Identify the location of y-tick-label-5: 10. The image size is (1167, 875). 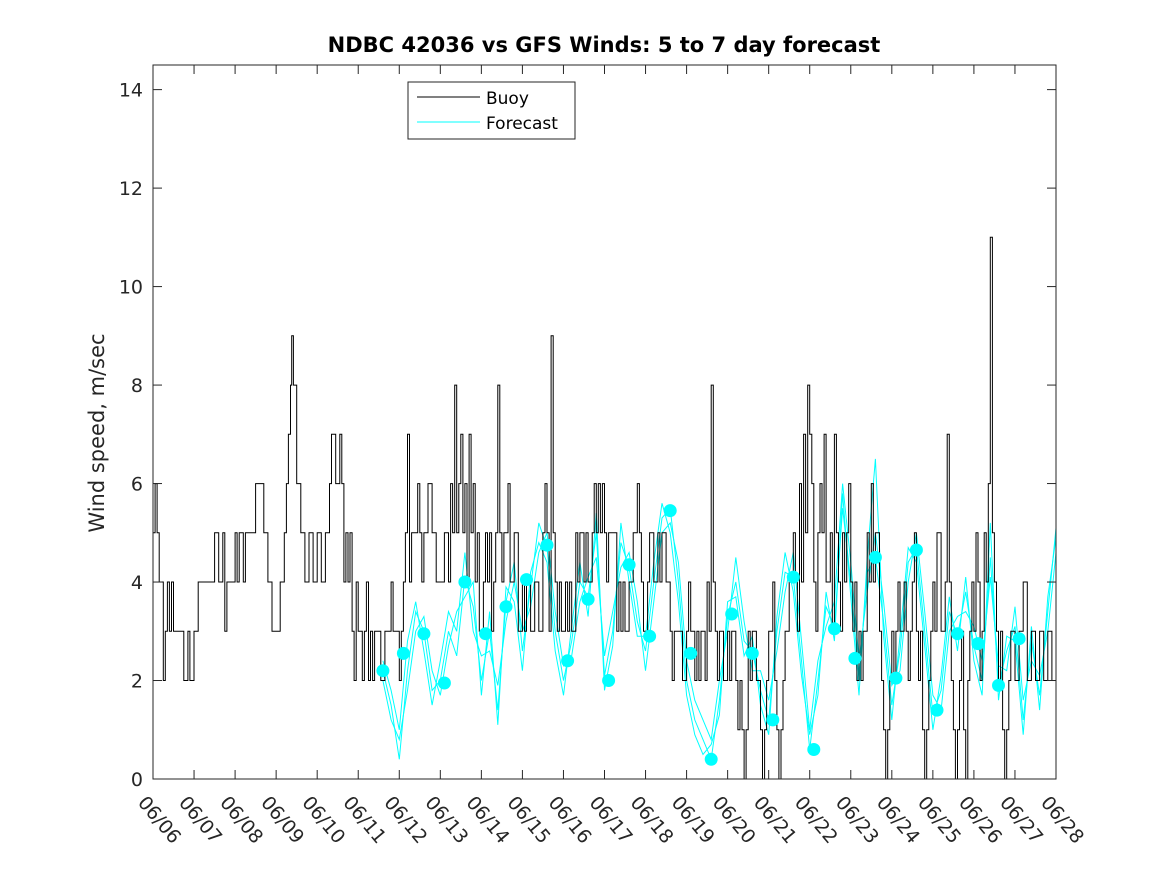
(131, 288).